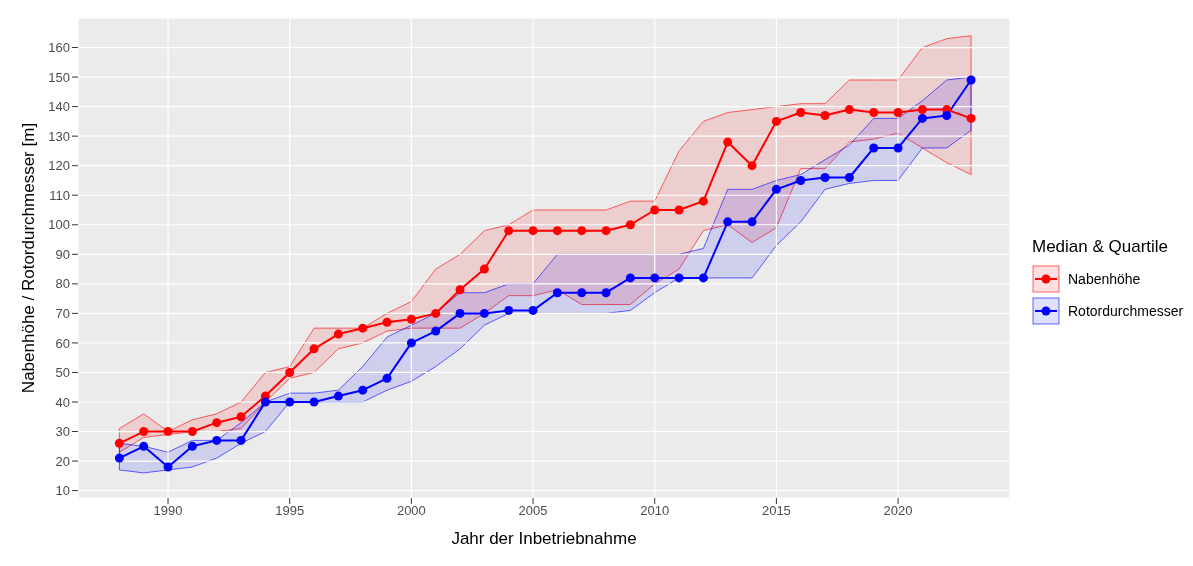 The image size is (1193, 566). What do you see at coordinates (544, 538) in the screenshot?
I see `x-axis-title: Jahr der Inbetriebnahme` at bounding box center [544, 538].